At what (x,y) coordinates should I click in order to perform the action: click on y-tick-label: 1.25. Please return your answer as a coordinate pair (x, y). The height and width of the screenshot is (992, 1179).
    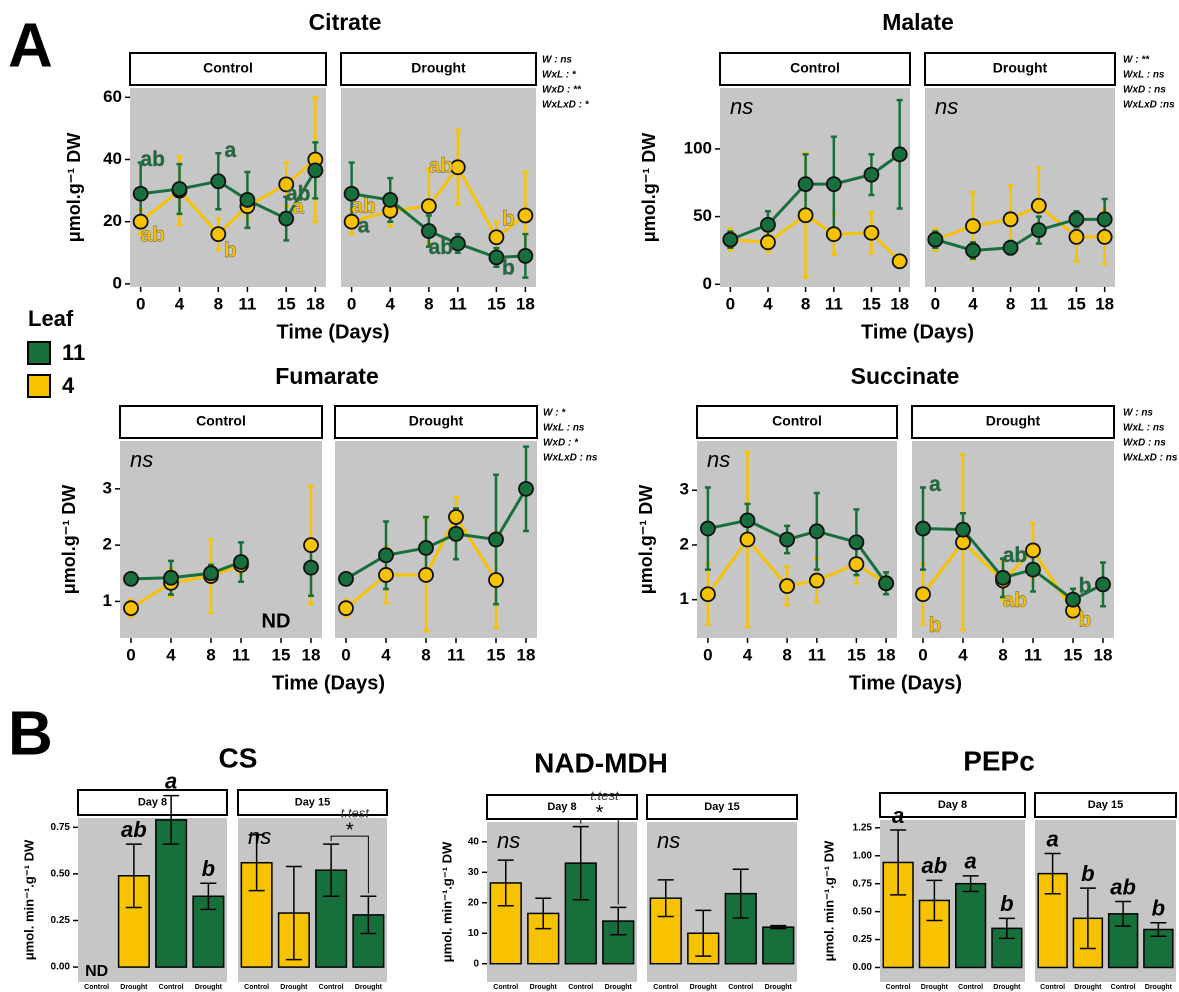
    Looking at the image, I should click on (863, 827).